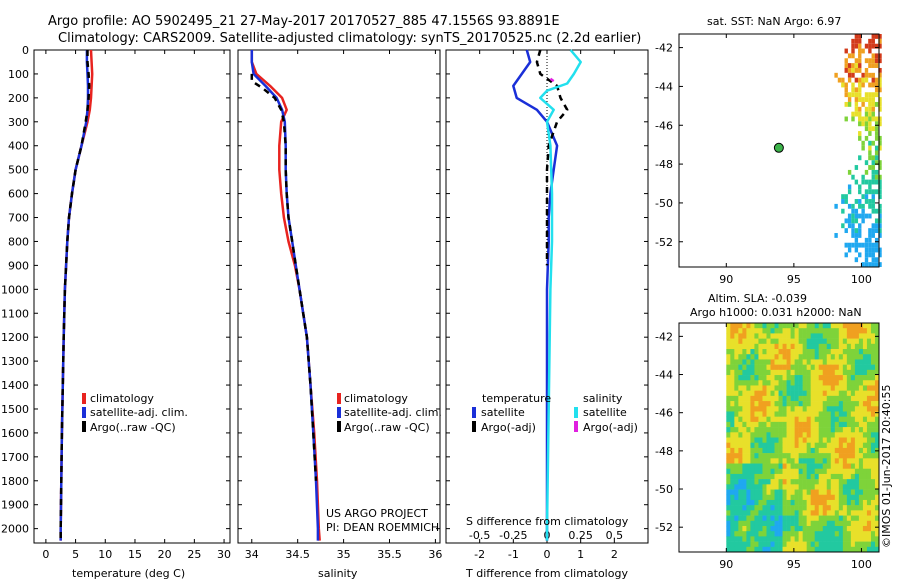 Image resolution: width=900 pixels, height=580 pixels. What do you see at coordinates (139, 412) in the screenshot?
I see `legend-satellite-label: satellite-adj. clim.` at bounding box center [139, 412].